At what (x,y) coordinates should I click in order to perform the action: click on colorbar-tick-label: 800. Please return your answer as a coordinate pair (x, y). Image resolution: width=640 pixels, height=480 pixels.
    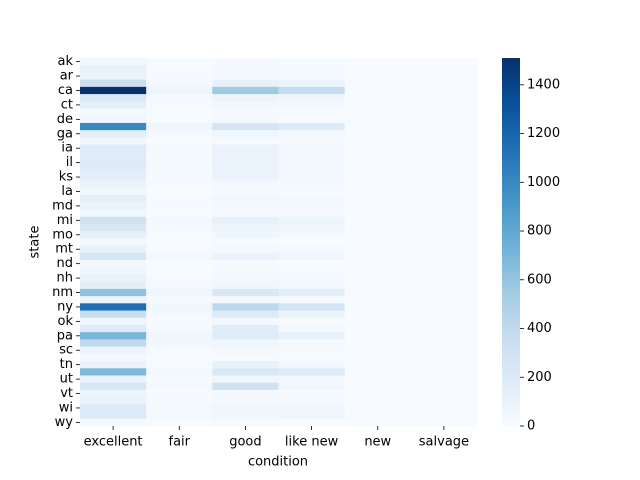
    Looking at the image, I should click on (539, 231).